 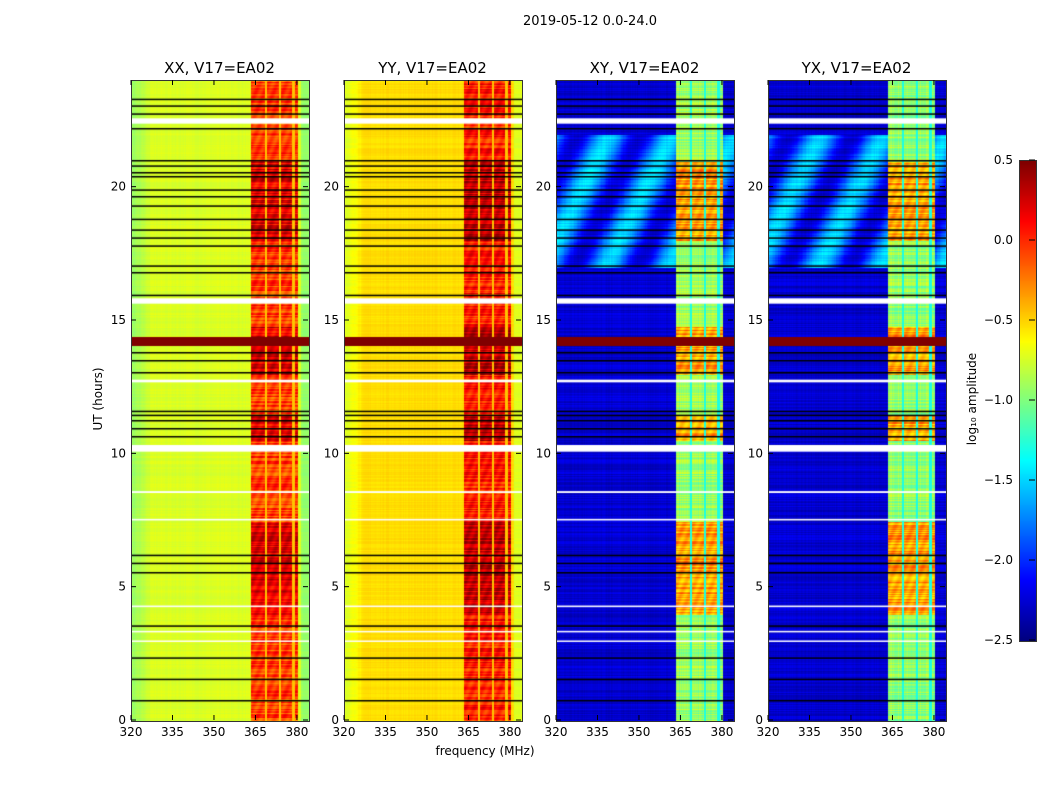 I want to click on colorbar-tick-label: −1.0, so click(x=998, y=400).